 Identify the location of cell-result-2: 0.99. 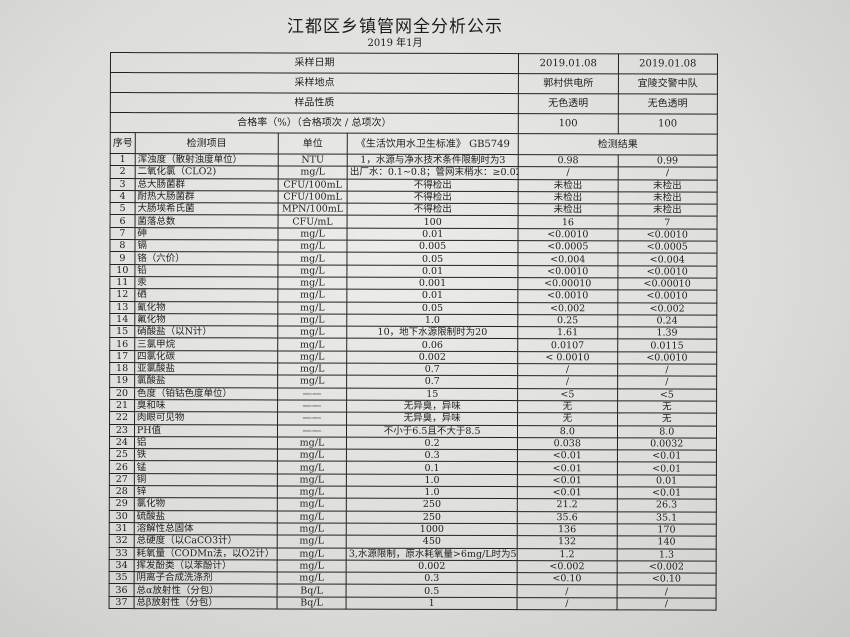
(667, 161).